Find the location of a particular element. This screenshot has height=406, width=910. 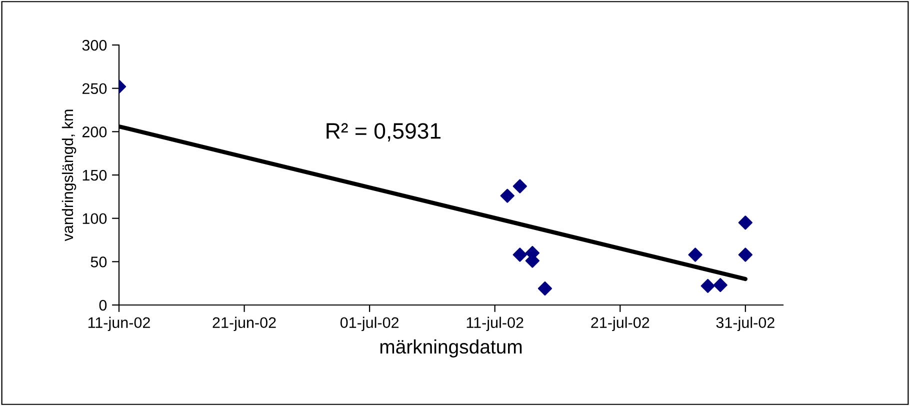

y-tick-label: 300 is located at coordinates (94, 45).